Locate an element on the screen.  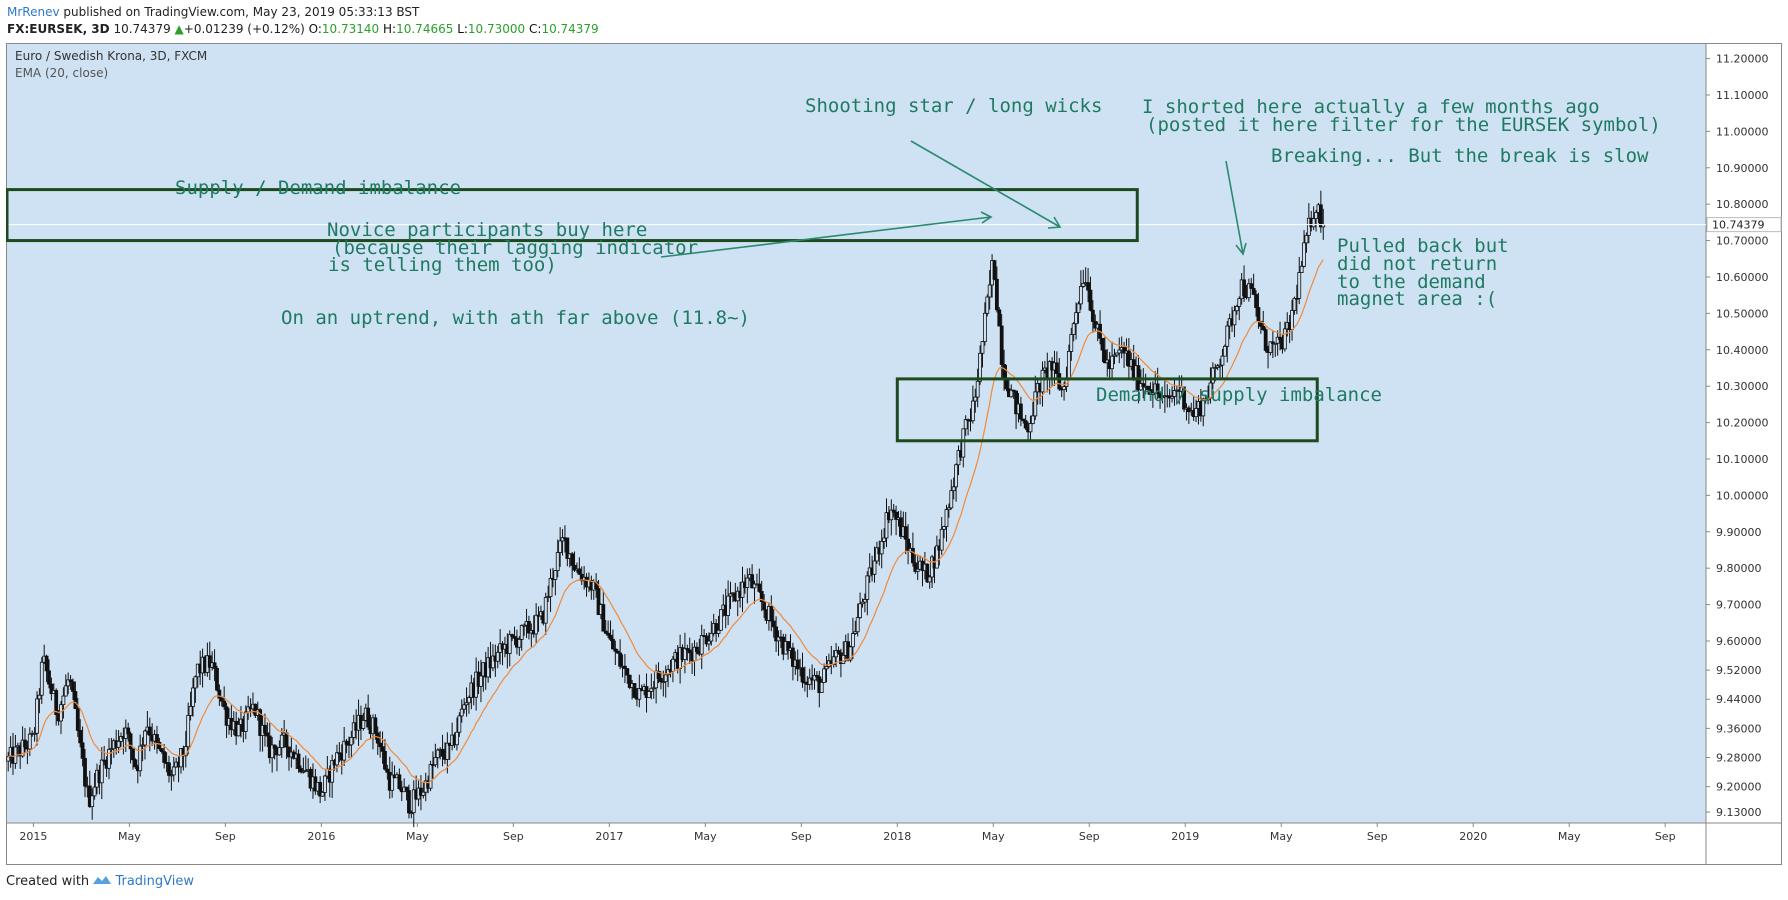
supply-zone-box is located at coordinates (572, 215).